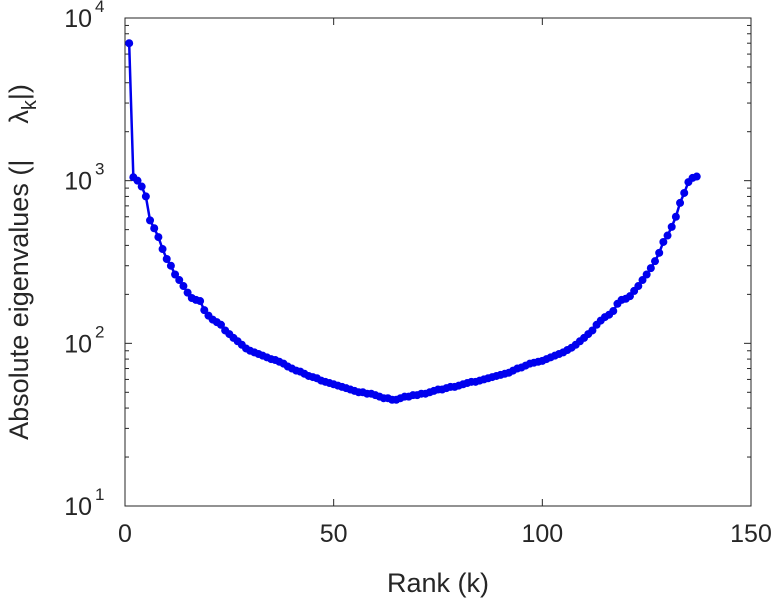  What do you see at coordinates (99, 8) in the screenshot?
I see `y-tick-exponent: 4` at bounding box center [99, 8].